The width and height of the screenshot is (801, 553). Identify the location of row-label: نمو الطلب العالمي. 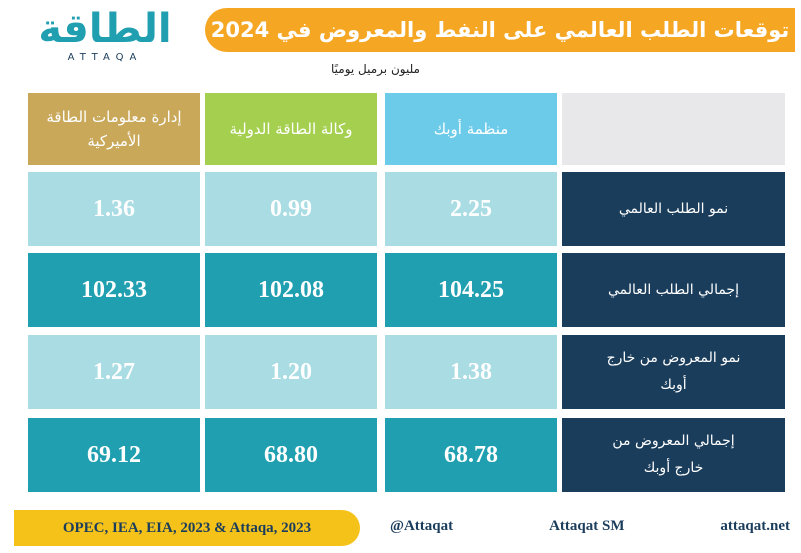
(673, 209).